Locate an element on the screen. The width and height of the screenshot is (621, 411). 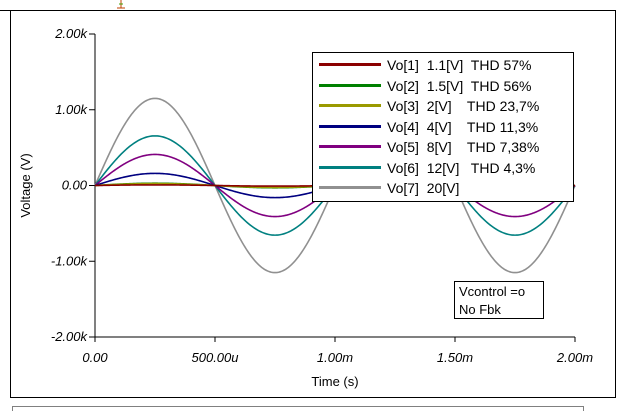
legend-item: Vo[7] 20[V] is located at coordinates (443, 188).